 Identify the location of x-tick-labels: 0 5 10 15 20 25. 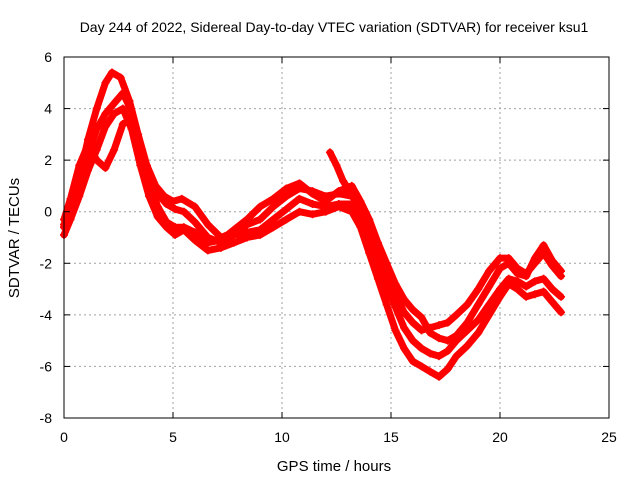
(338, 437).